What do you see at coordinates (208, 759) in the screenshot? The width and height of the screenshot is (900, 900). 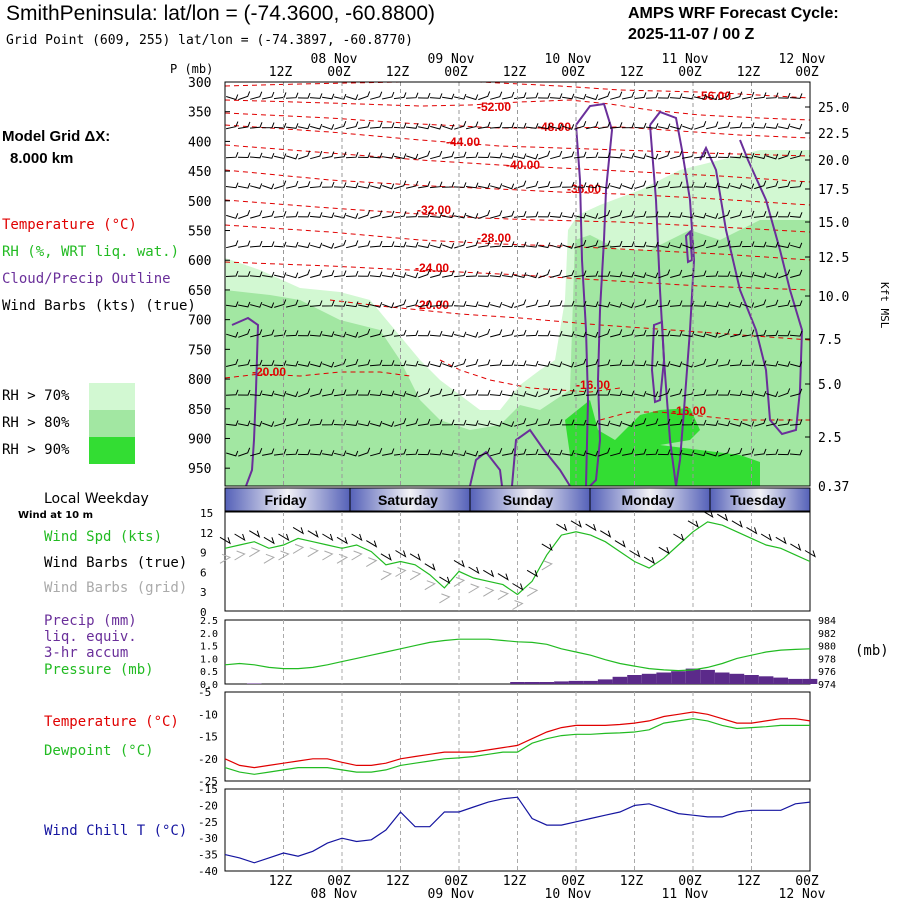 I see `temperature-tick: -20` at bounding box center [208, 759].